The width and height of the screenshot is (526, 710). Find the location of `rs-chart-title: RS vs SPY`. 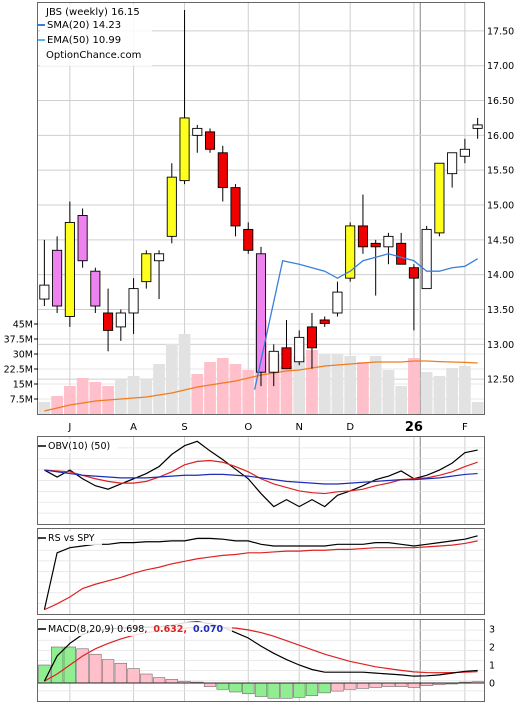

rs-chart-title: RS vs SPY is located at coordinates (71, 538).